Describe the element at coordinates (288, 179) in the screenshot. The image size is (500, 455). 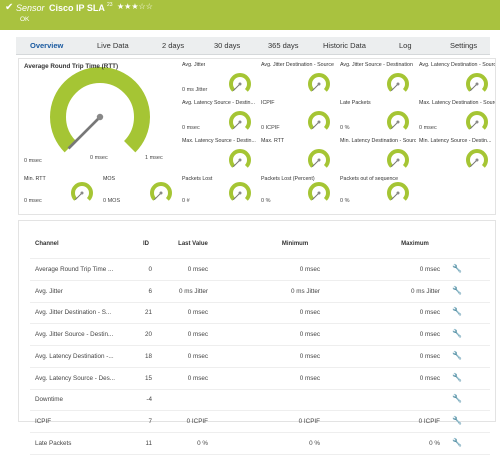
I see `gauge-label: Packets Lost (Percent)` at that location.